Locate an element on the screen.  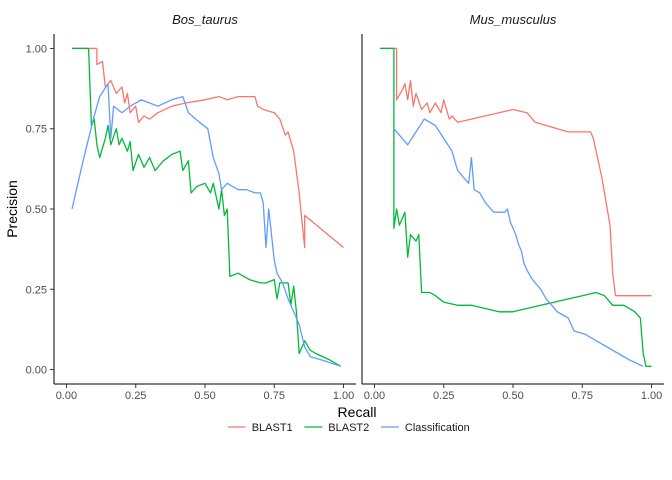
legend-label: Classification is located at coordinates (437, 428).